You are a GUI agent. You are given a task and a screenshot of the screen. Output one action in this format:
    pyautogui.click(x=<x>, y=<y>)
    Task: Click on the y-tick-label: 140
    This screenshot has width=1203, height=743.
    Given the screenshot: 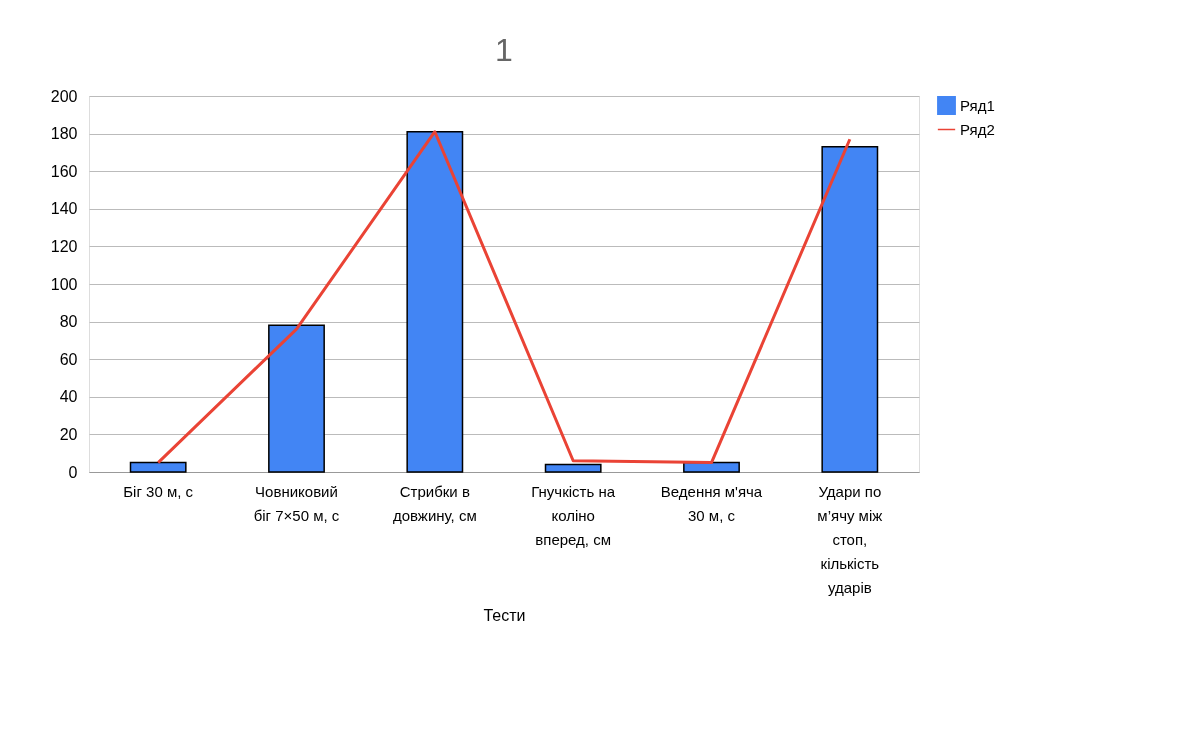 What is the action you would take?
    pyautogui.click(x=64, y=209)
    